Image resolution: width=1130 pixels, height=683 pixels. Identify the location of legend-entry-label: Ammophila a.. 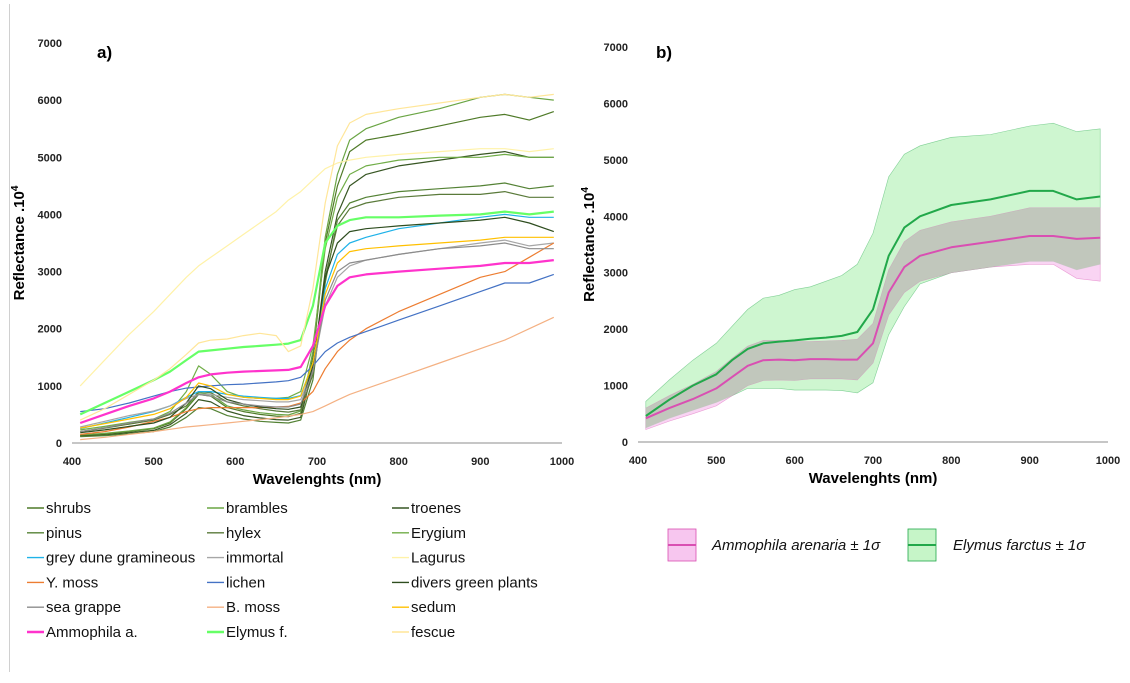
(92, 632).